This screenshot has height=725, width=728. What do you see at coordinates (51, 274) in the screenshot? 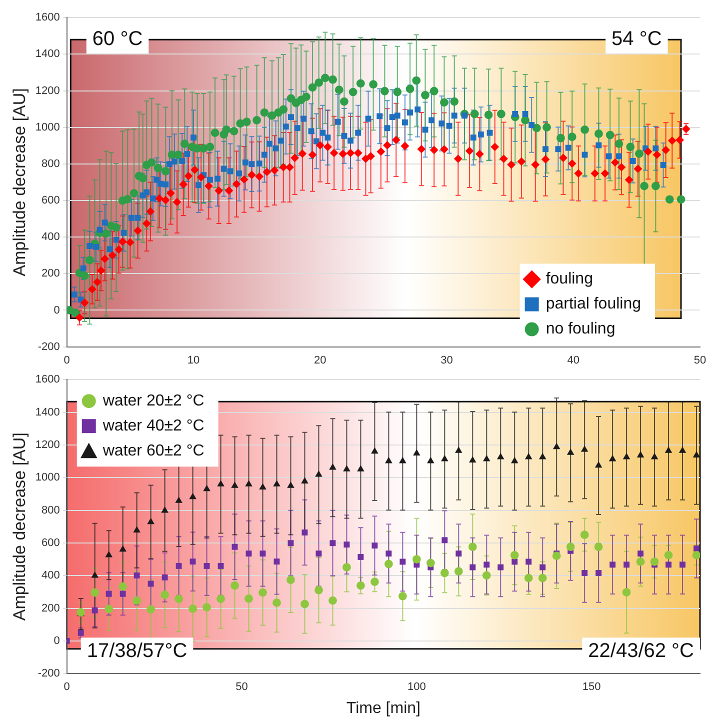
I see `y-tick-label: 200` at bounding box center [51, 274].